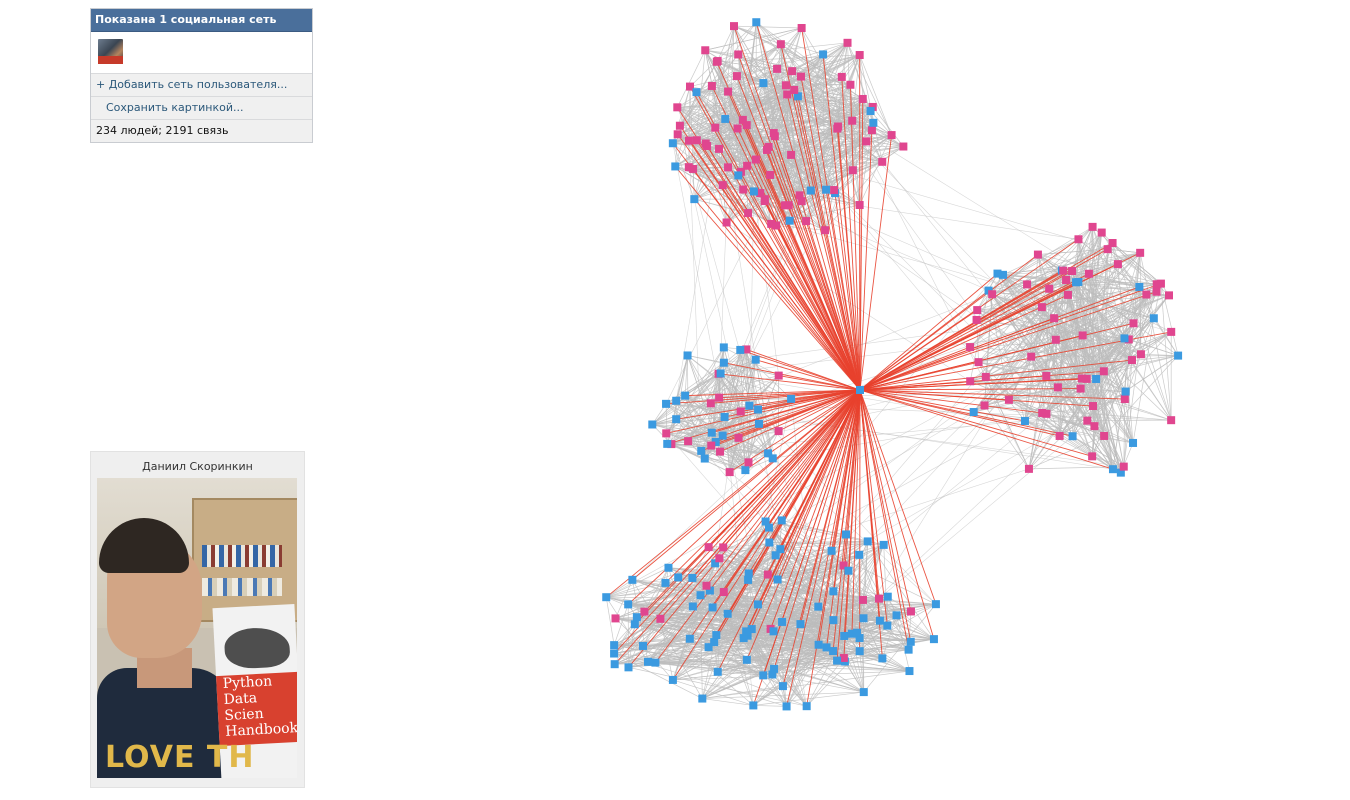 The height and width of the screenshot is (800, 1350). Describe the element at coordinates (110, 51) in the screenshot. I see `user-avatar-thumbnail` at that location.